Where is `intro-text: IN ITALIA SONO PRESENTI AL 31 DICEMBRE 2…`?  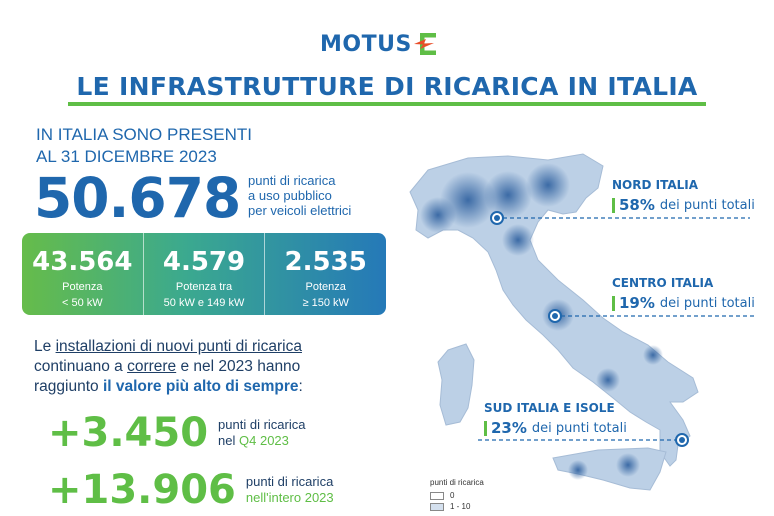 intro-text: IN ITALIA SONO PRESENTI AL 31 DICEMBRE 2… is located at coordinates (144, 146).